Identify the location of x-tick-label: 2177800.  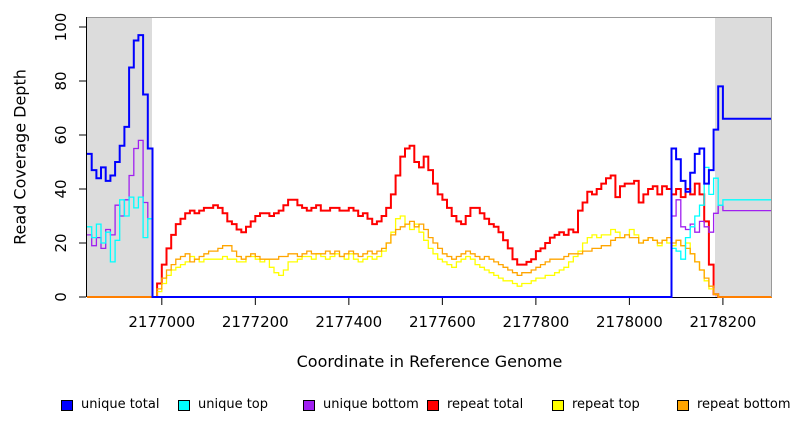
(535, 322).